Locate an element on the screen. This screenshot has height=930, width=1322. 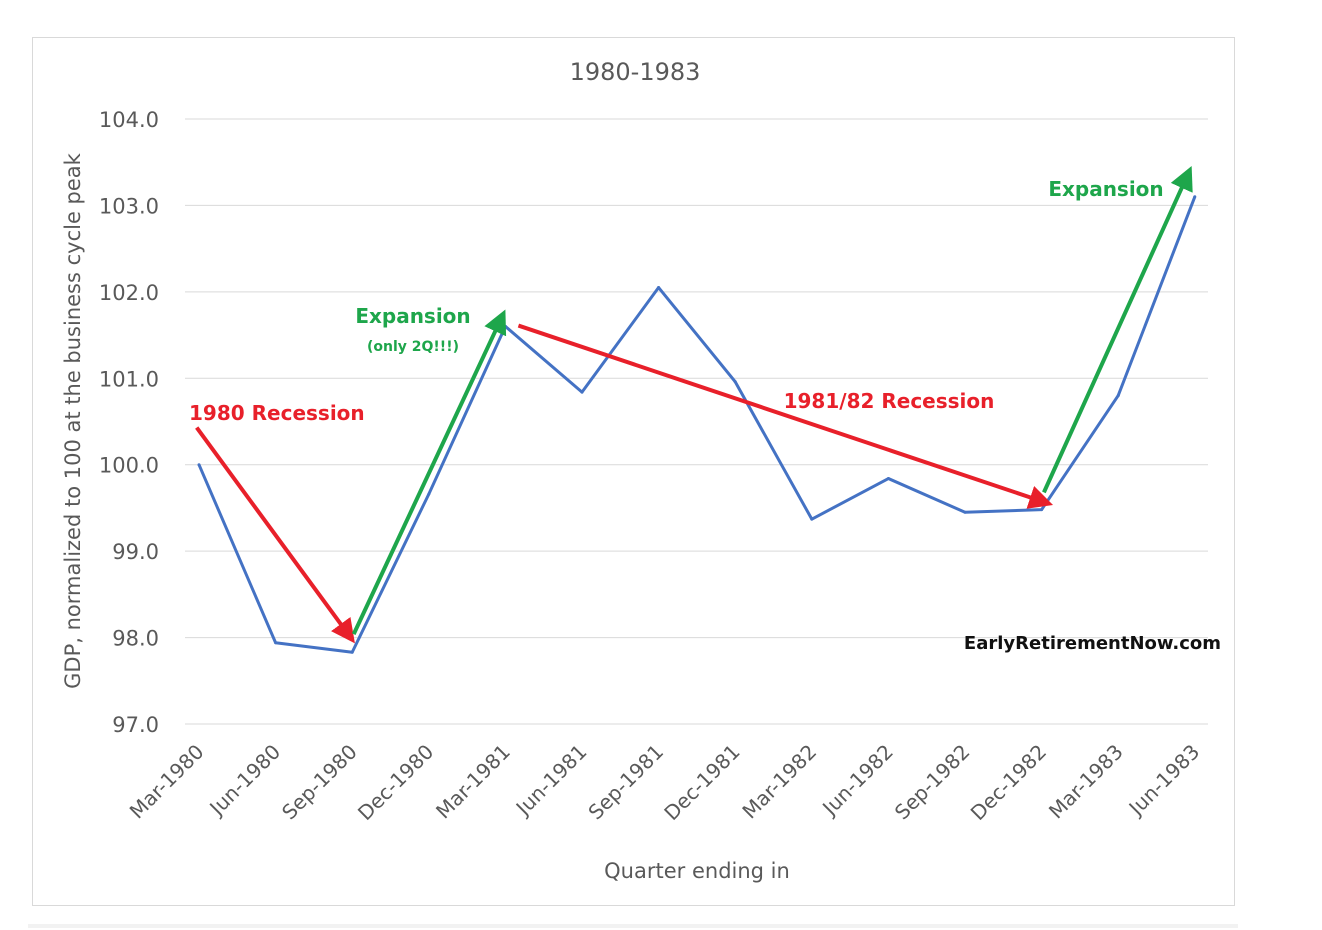
y-tick-label: 102.0 is located at coordinates (129, 293).